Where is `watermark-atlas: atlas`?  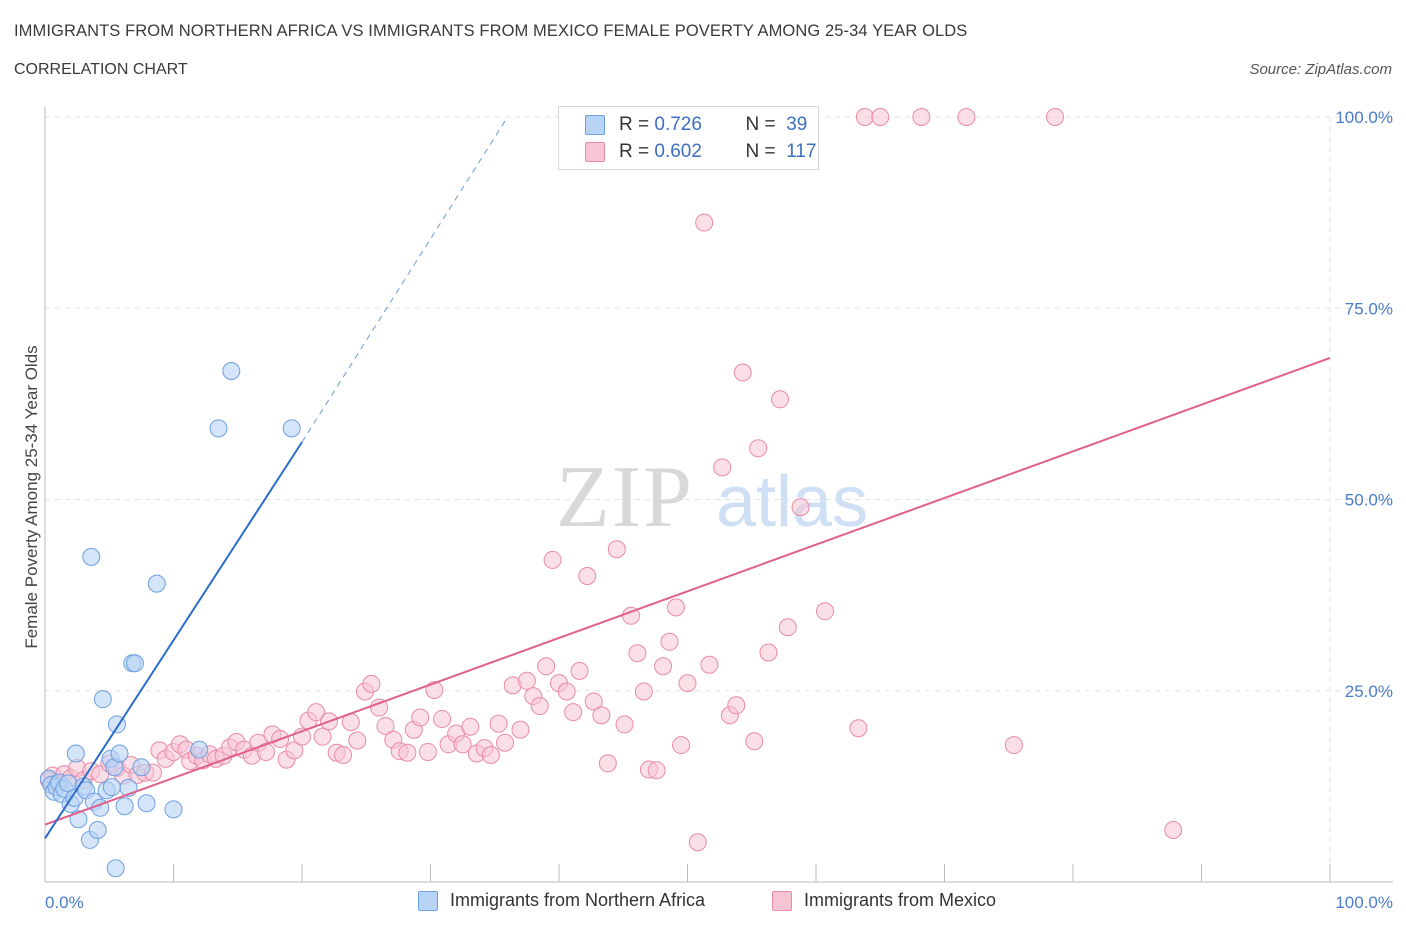 watermark-atlas: atlas is located at coordinates (792, 502).